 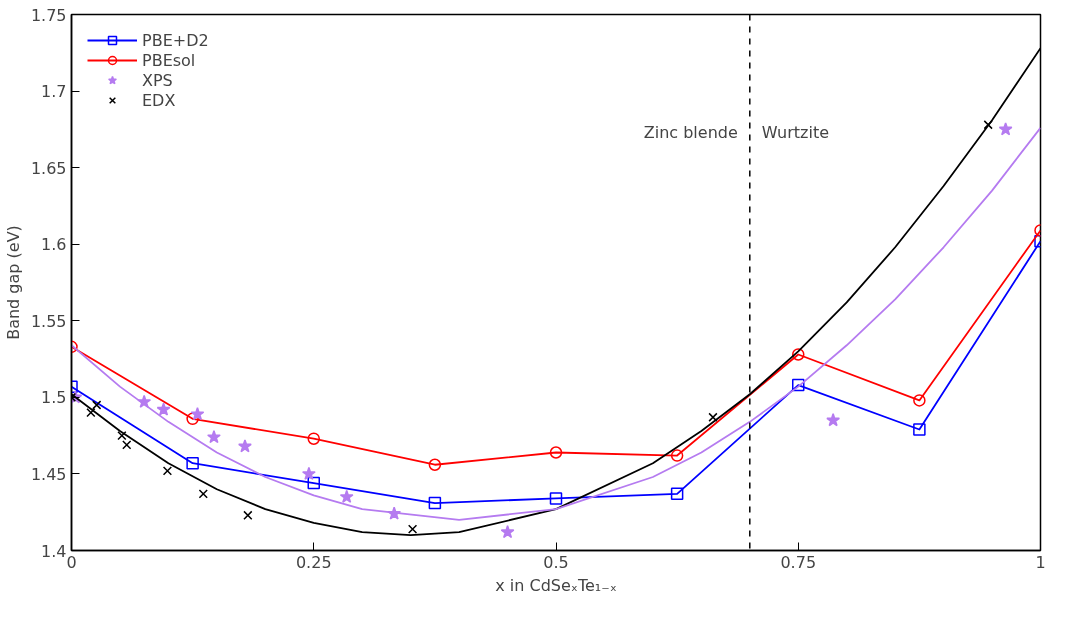 What do you see at coordinates (556, 585) in the screenshot?
I see `x-axis-title: x in CdSeₓTe₁₋ₓ` at bounding box center [556, 585].